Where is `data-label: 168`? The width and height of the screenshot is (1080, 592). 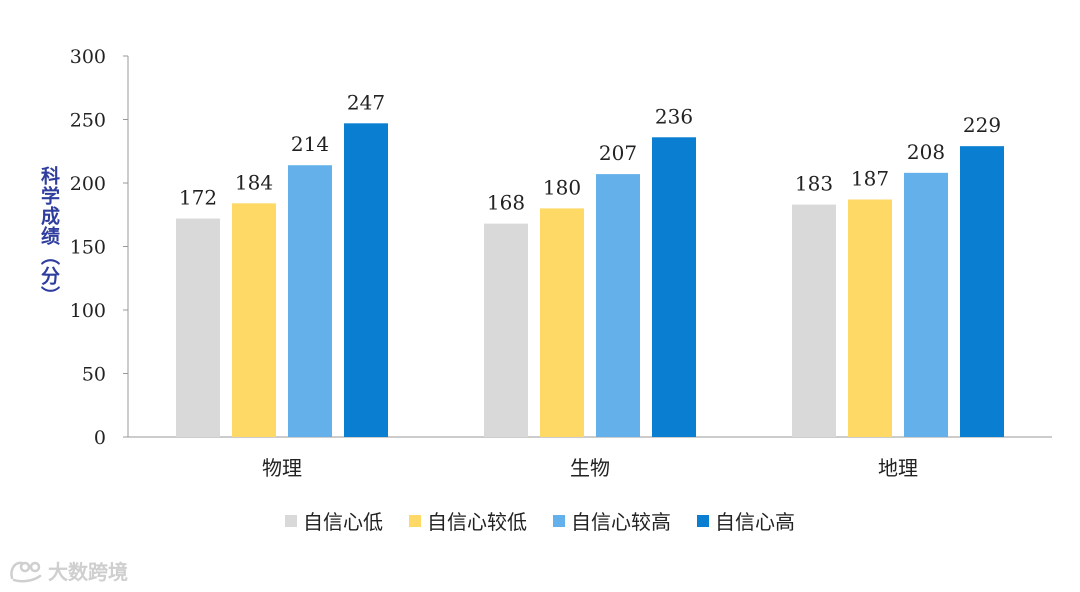
data-label: 168 is located at coordinates (506, 203).